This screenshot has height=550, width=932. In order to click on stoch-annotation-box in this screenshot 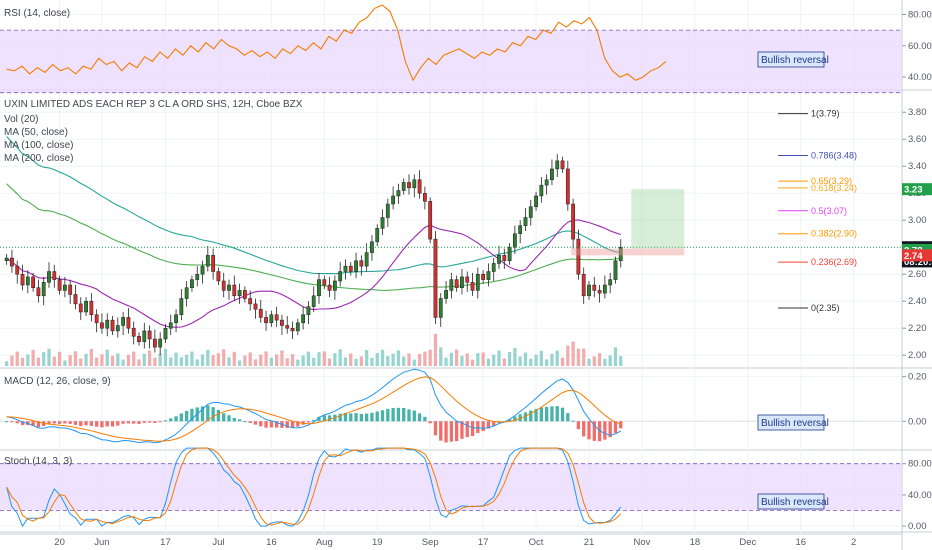, I will do `click(791, 501)`.